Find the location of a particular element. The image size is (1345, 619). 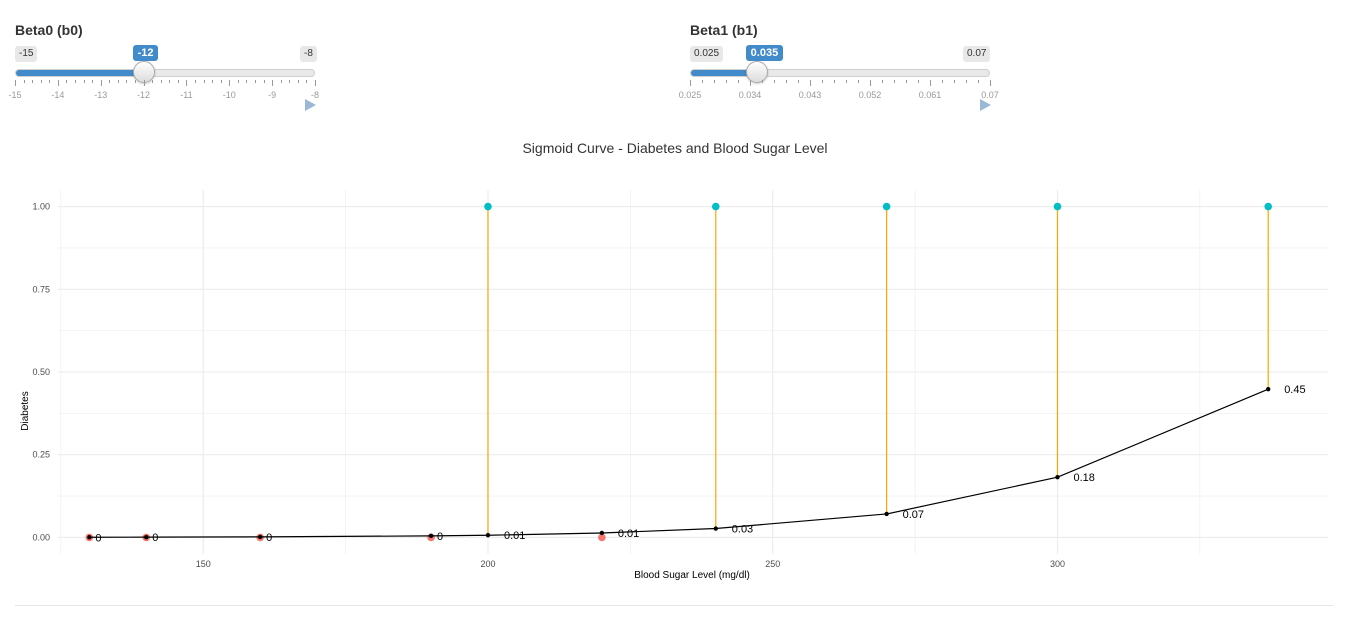

slider-beta1-fill is located at coordinates (724, 73).